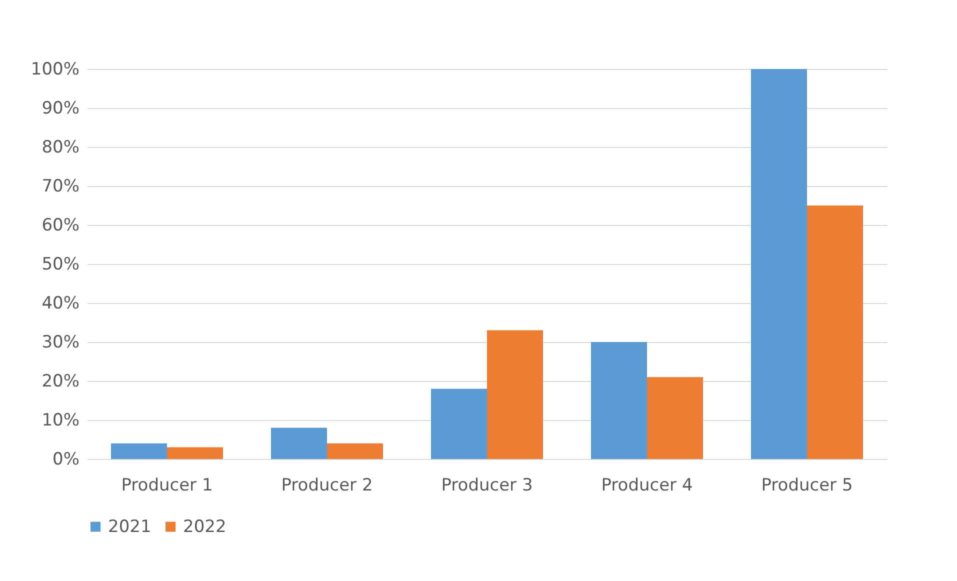 The image size is (957, 581). I want to click on y-tick-label: 90%, so click(61, 108).